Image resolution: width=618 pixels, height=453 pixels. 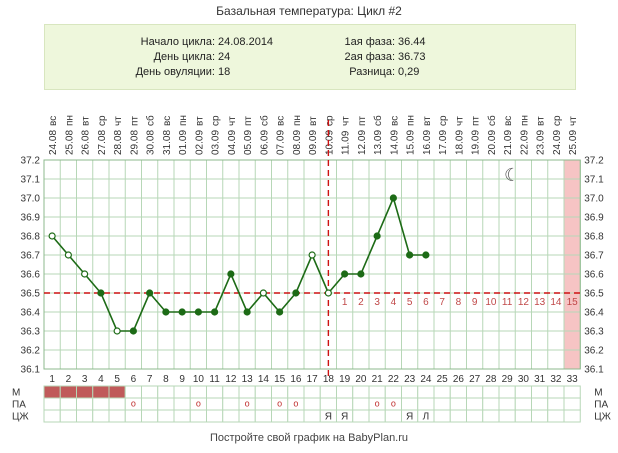 I want to click on date-label: 06.09, so click(x=264, y=142).